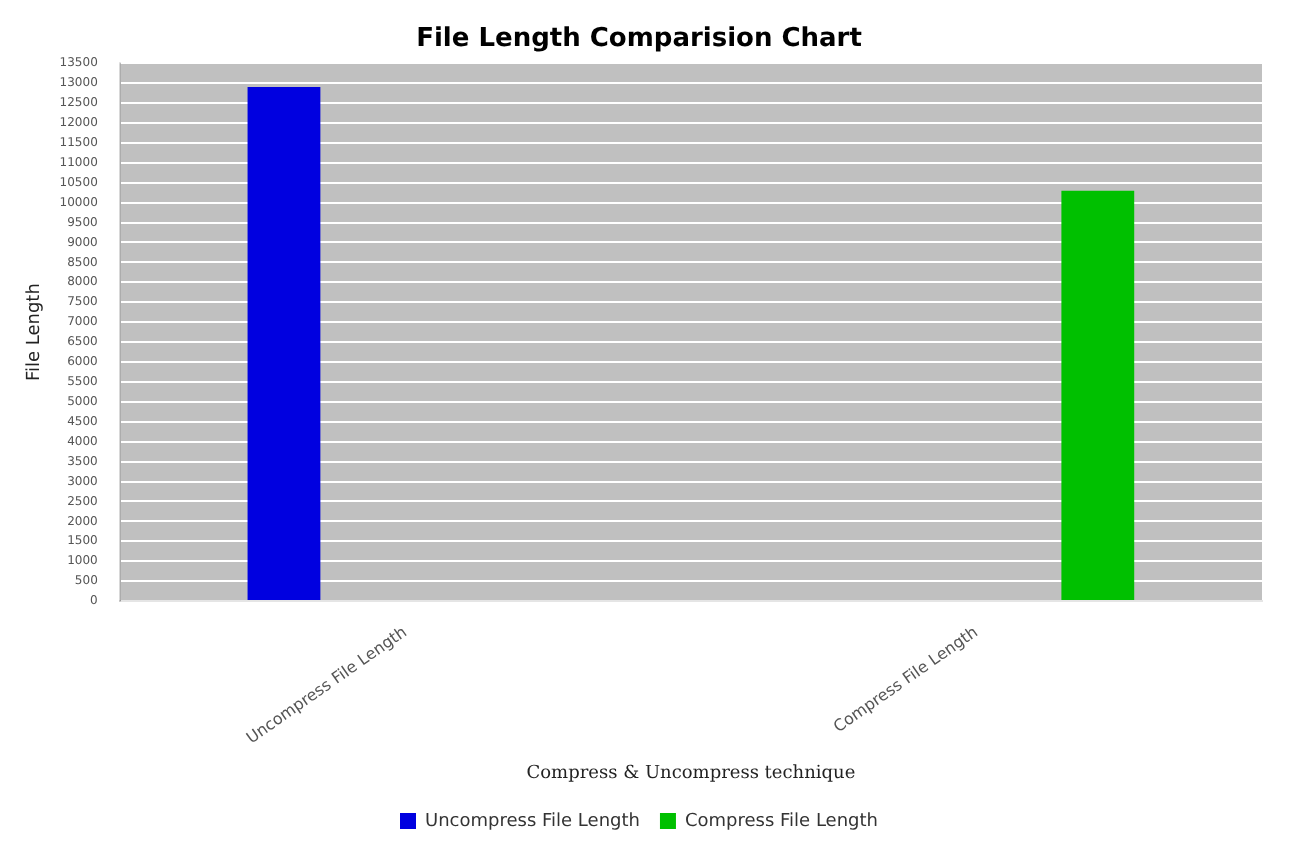 The image size is (1294, 866). I want to click on x-axis-title: Compress & Uncompress technique, so click(691, 773).